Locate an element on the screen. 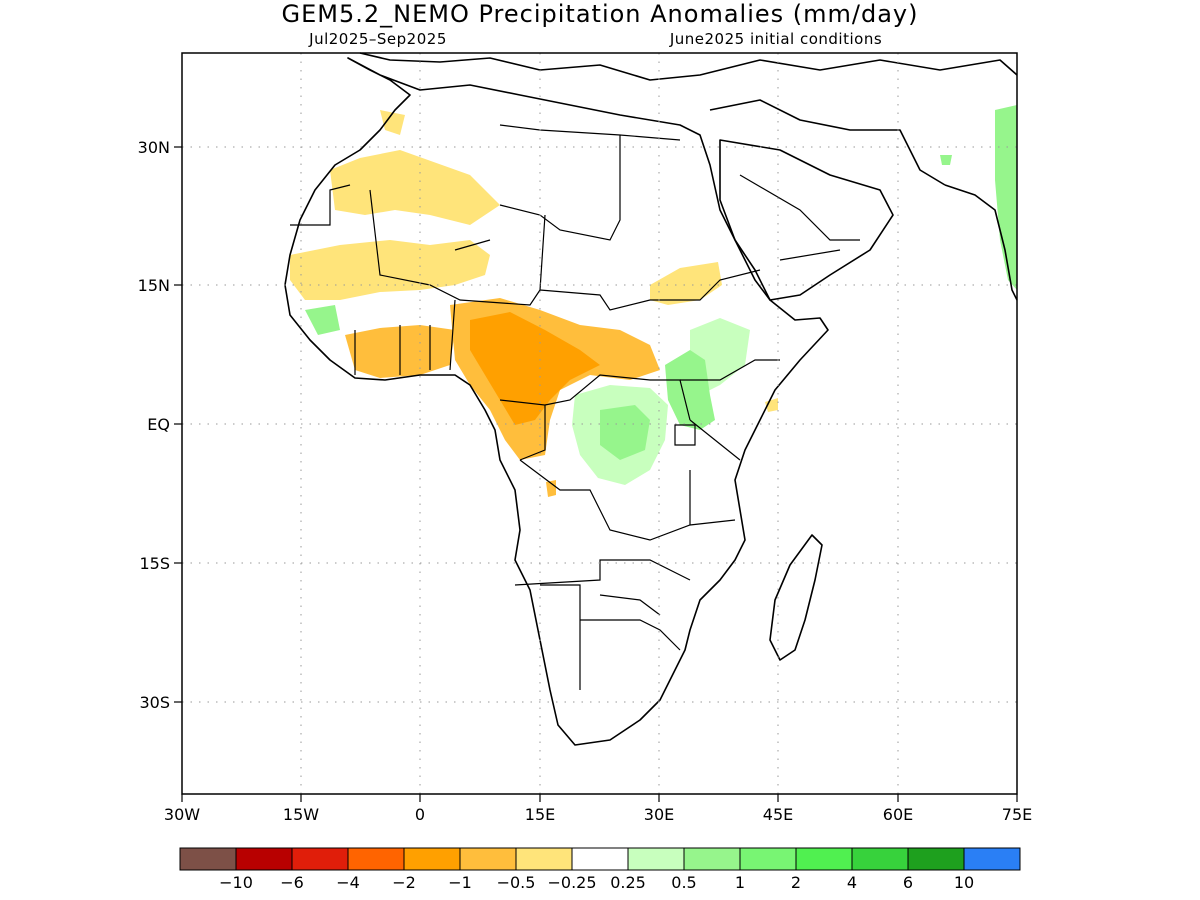 The width and height of the screenshot is (1200, 900). lat-label-30s: 30S is located at coordinates (154, 702).